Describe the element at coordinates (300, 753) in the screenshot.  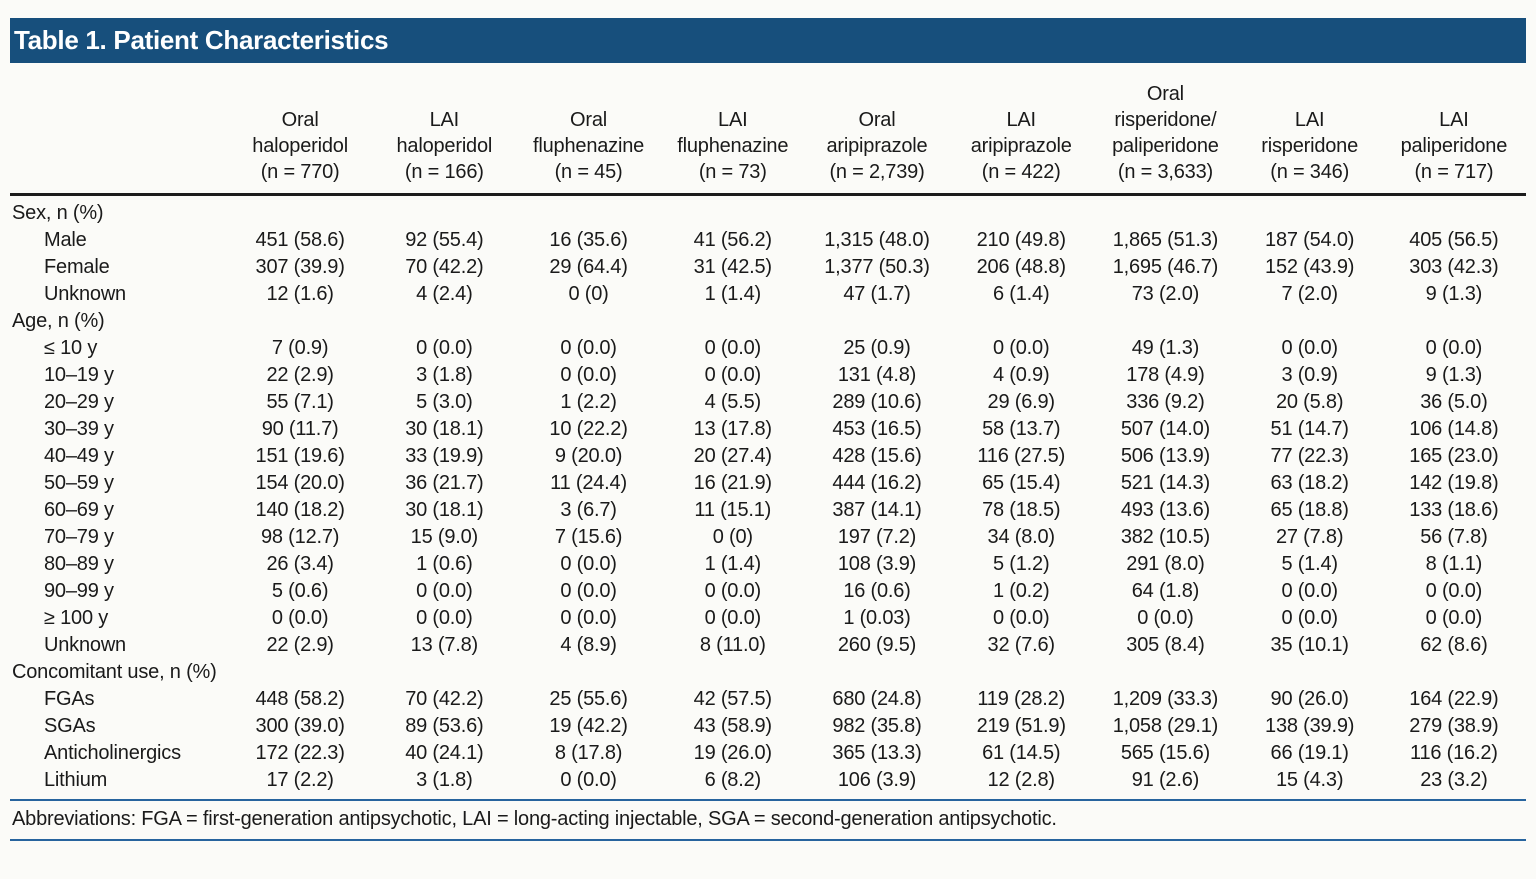
I see `data-cell: 172 (22.3)` at that location.